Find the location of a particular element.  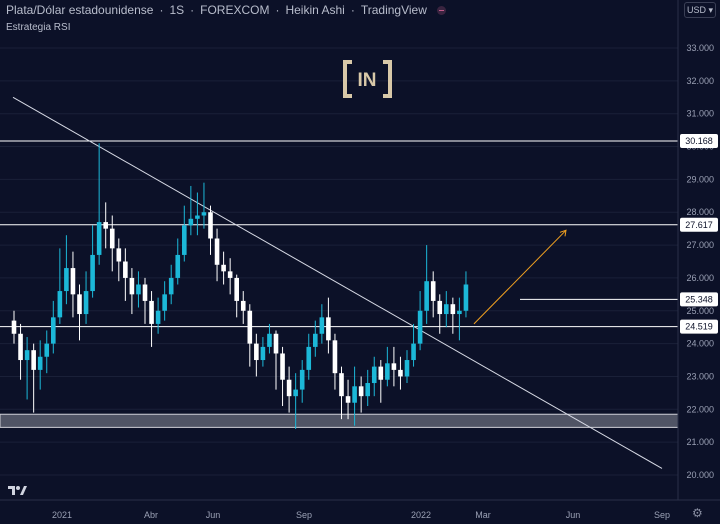

chart-style-label: Heikin Ashi is located at coordinates (315, 10).